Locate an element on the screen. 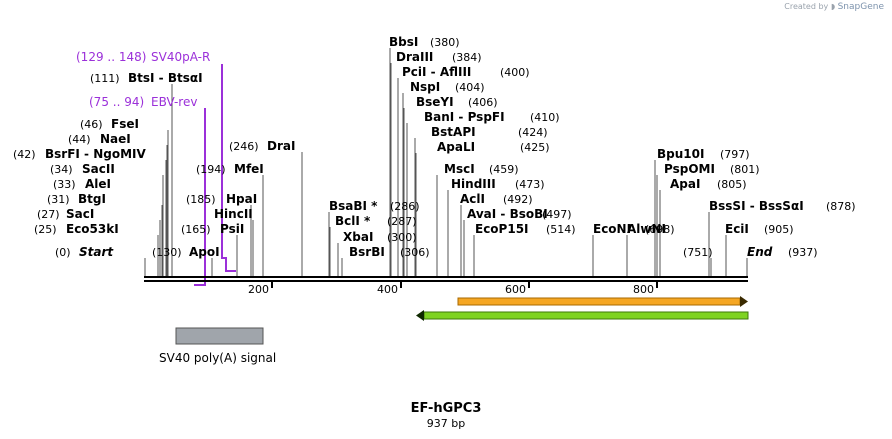  restriction-site: SacII (34) is located at coordinates (82, 169).